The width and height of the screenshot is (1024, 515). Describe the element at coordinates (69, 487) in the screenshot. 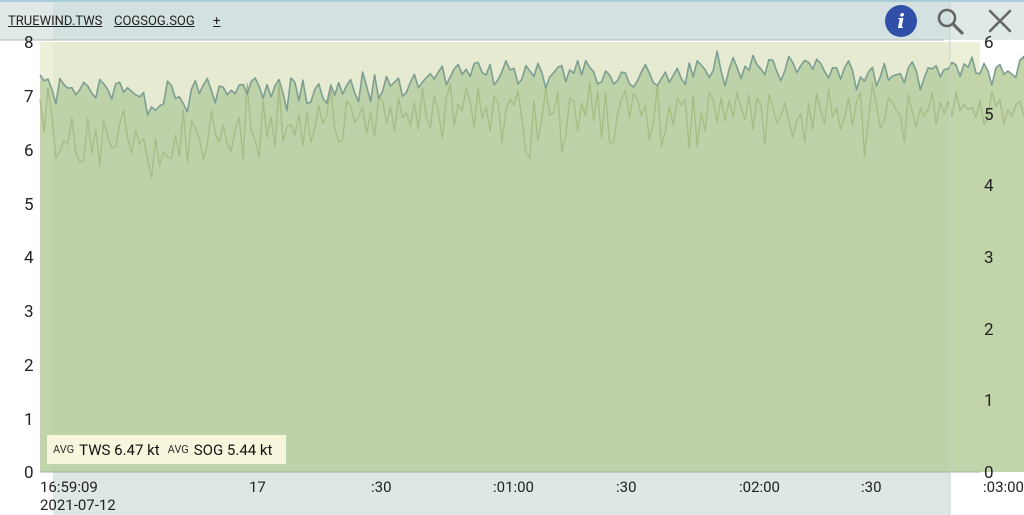

I see `x-axis-tick: 16:59:09` at that location.